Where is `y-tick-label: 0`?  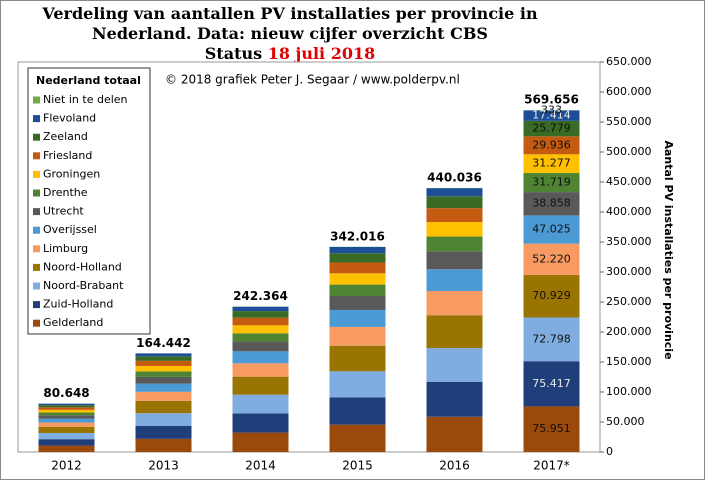
y-tick-label: 0 is located at coordinates (609, 451).